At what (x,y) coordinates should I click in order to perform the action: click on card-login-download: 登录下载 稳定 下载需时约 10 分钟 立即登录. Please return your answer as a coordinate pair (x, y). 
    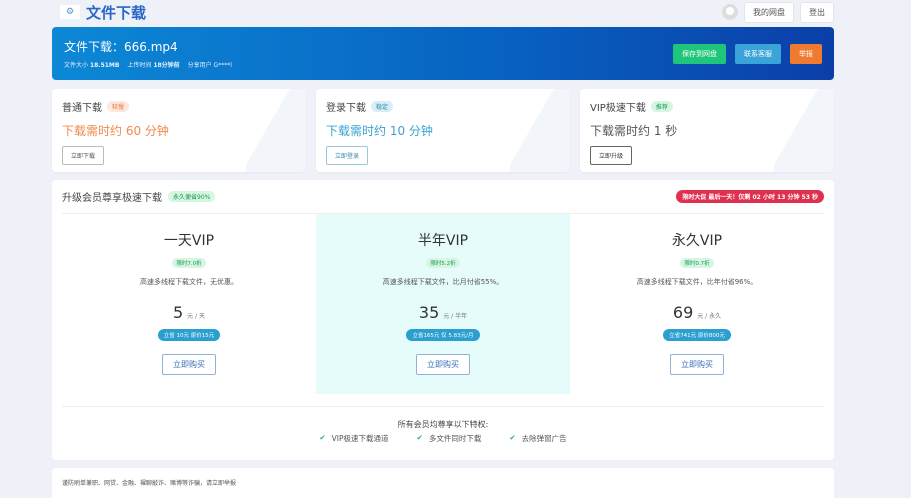
    Looking at the image, I should click on (443, 130).